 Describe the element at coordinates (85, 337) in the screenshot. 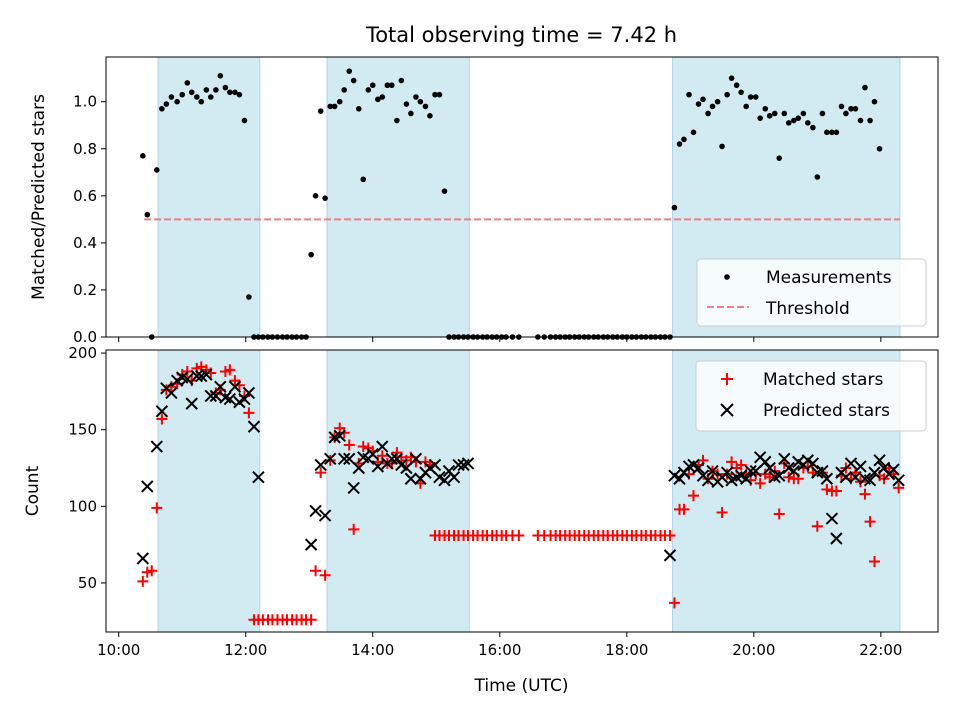

I see `top-y-tick-label: 0.0` at that location.